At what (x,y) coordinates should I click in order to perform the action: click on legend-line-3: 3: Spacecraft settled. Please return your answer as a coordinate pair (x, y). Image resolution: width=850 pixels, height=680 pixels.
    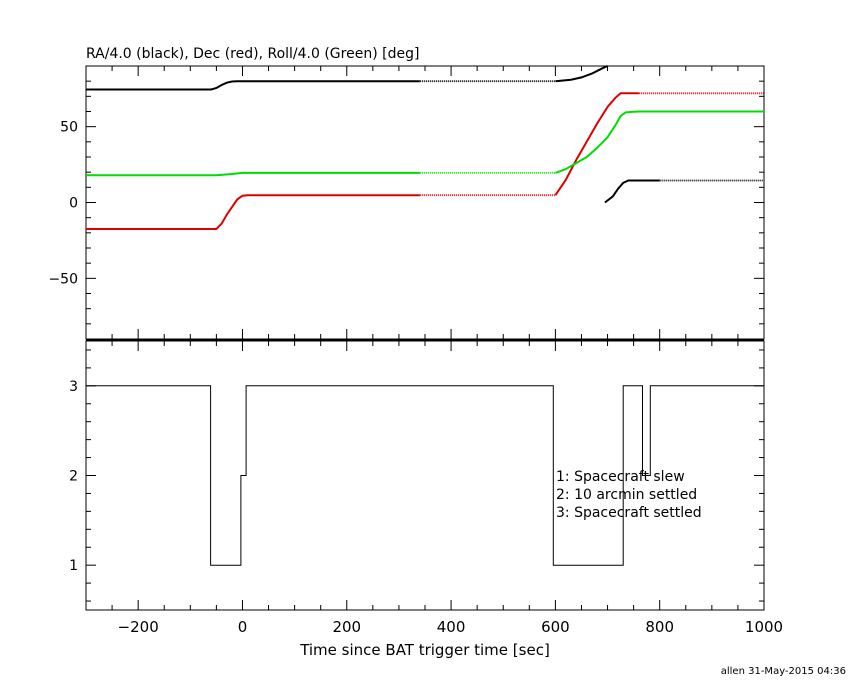
    Looking at the image, I should click on (629, 513).